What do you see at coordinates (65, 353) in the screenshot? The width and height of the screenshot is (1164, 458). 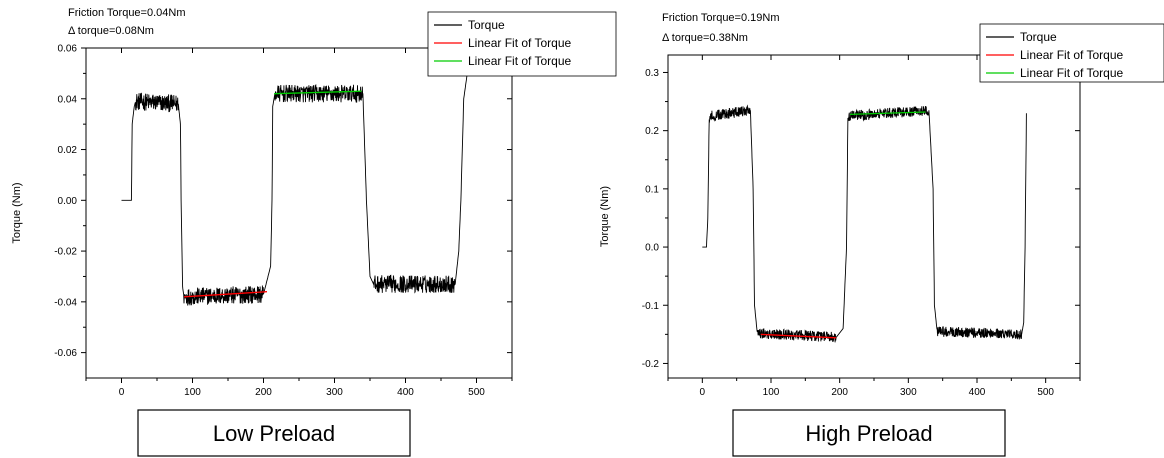 I see `y-tick-label: -0.06` at bounding box center [65, 353].